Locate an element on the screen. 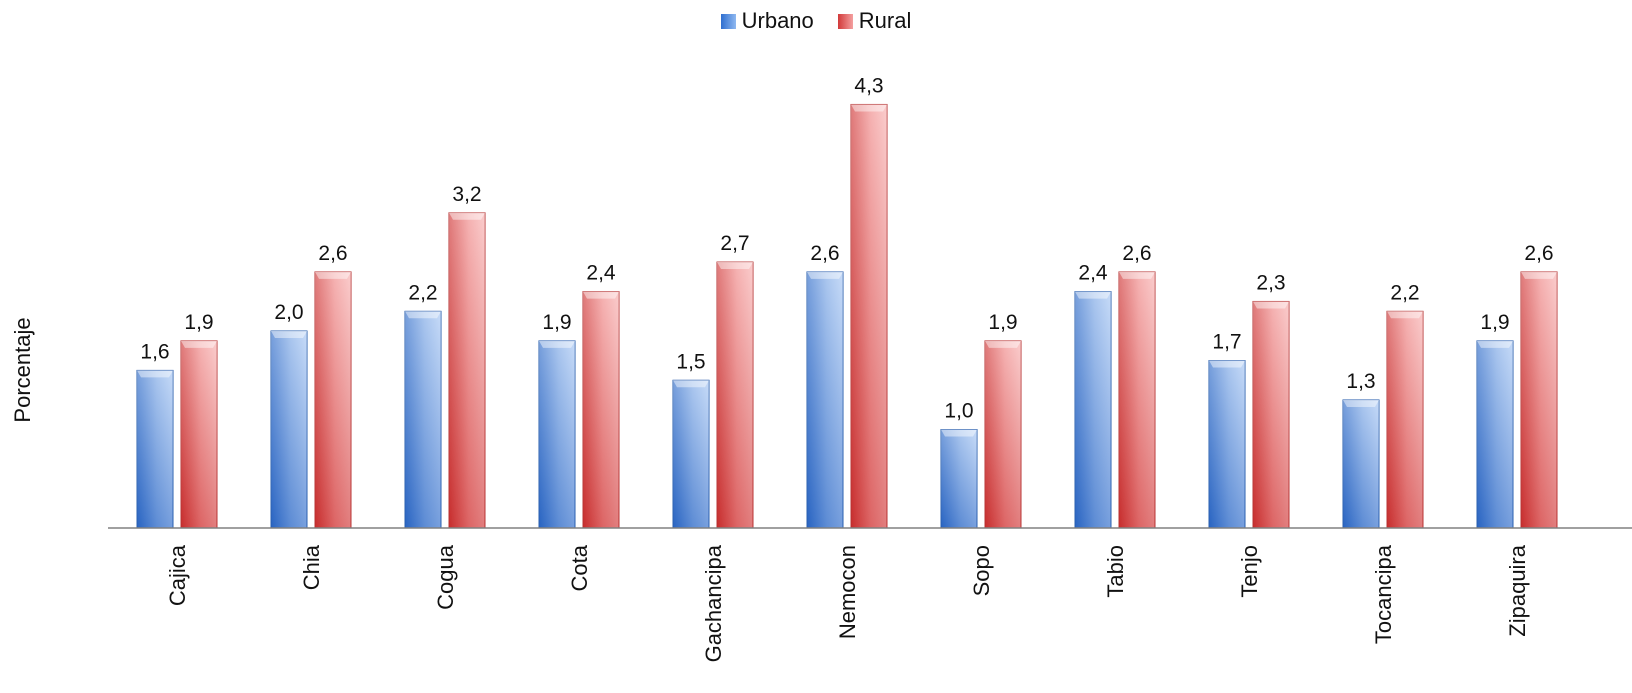 The height and width of the screenshot is (693, 1632). data-label-gachancipa-urbano: 1,5 is located at coordinates (690, 361).